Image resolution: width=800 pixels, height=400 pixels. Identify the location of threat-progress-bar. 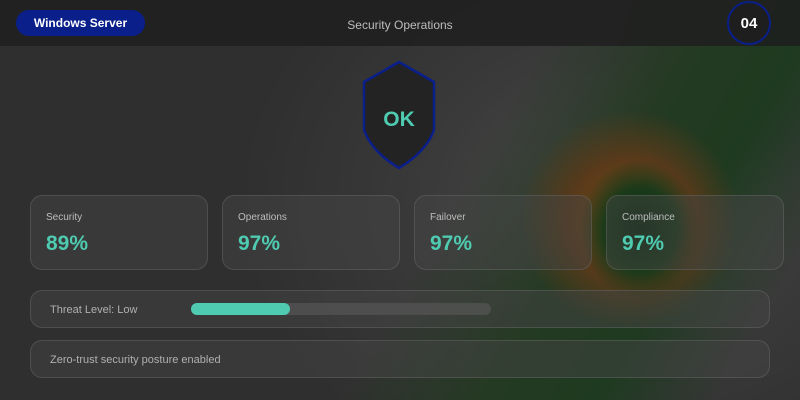
(341, 309).